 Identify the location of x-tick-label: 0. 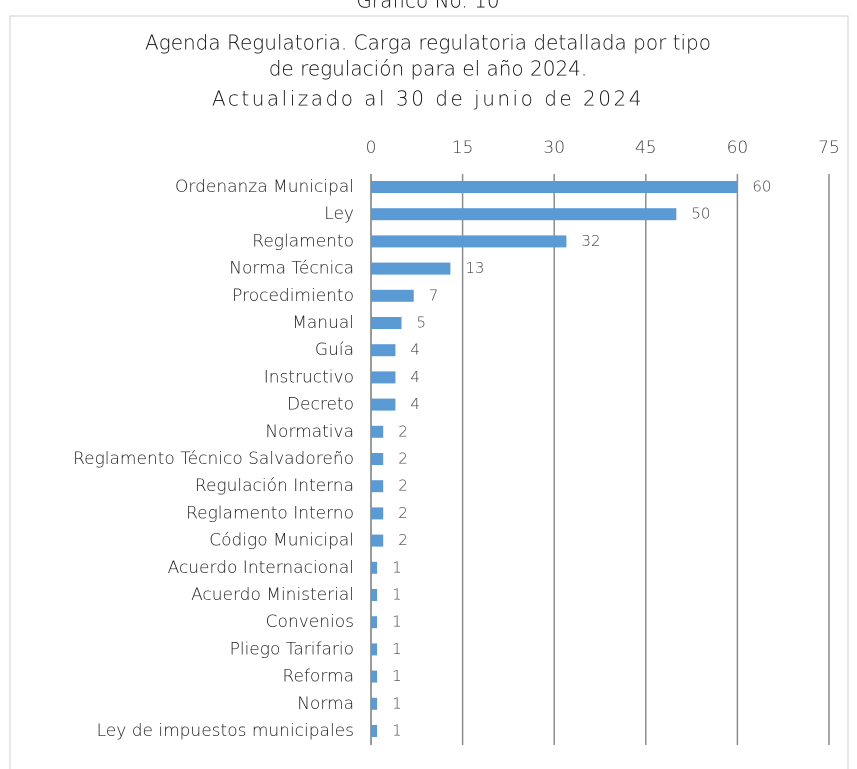
(371, 148).